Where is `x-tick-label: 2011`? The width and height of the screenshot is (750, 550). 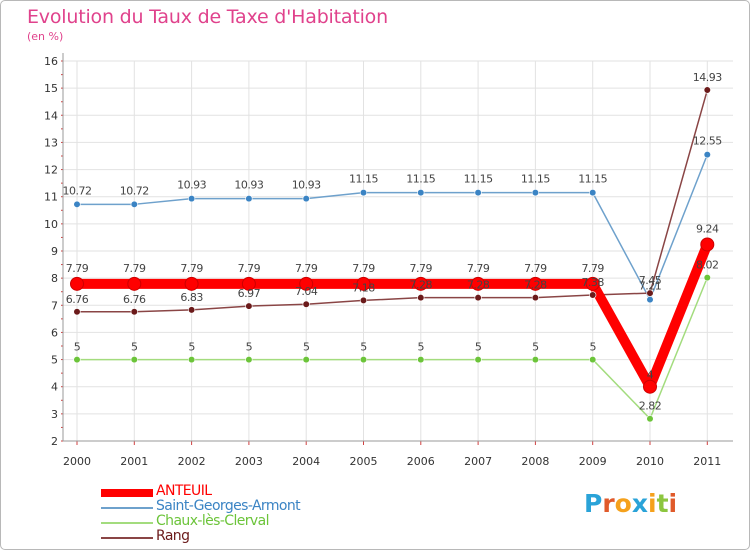
x-tick-label: 2011 is located at coordinates (707, 461).